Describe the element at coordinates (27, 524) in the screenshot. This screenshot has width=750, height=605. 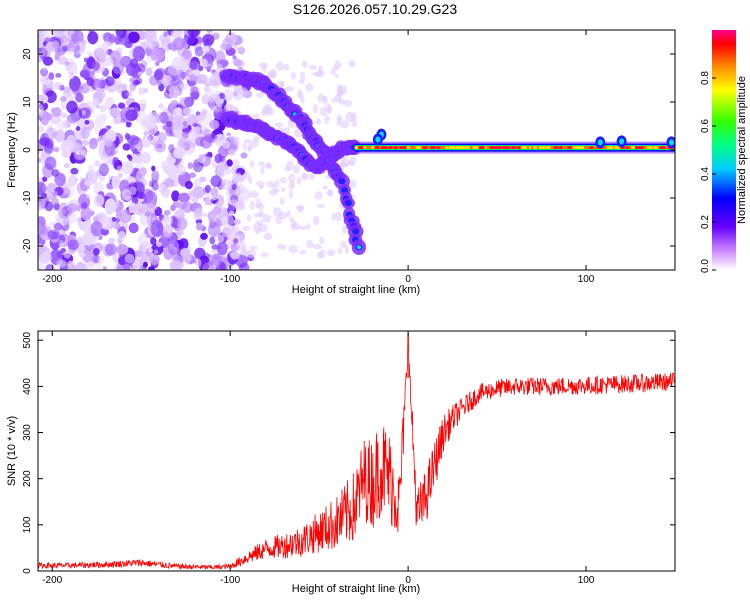
I see `snr-ytick-label: 100` at that location.